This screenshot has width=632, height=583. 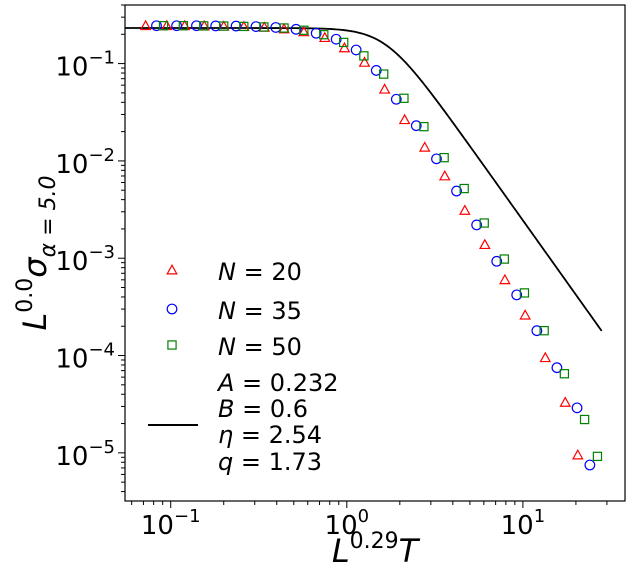 What do you see at coordinates (260, 347) in the screenshot?
I see `legend-label-50: N = 50` at bounding box center [260, 347].